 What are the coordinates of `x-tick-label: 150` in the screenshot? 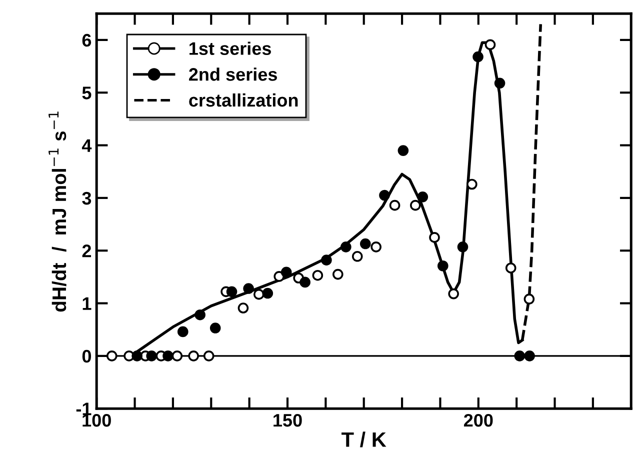 It's located at (288, 420).